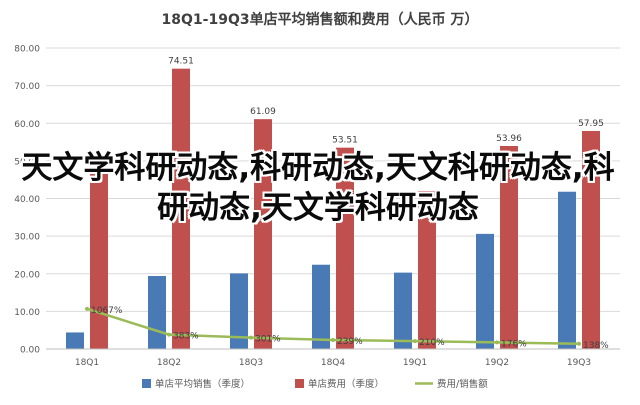 The height and width of the screenshot is (405, 640). I want to click on ratio-data-label: 138%, so click(596, 346).